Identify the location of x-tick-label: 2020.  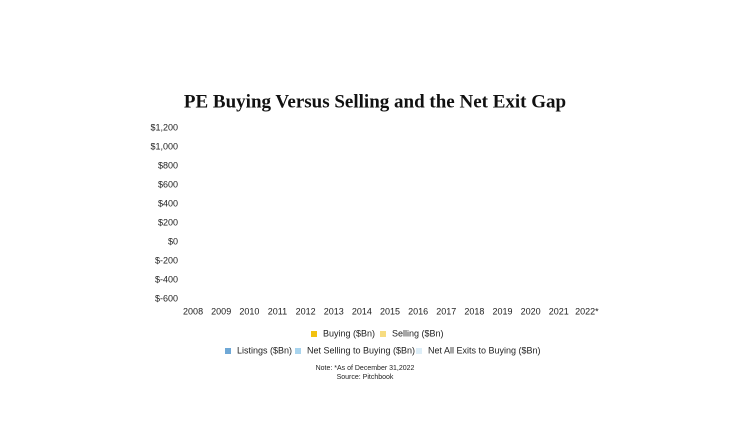
(531, 311).